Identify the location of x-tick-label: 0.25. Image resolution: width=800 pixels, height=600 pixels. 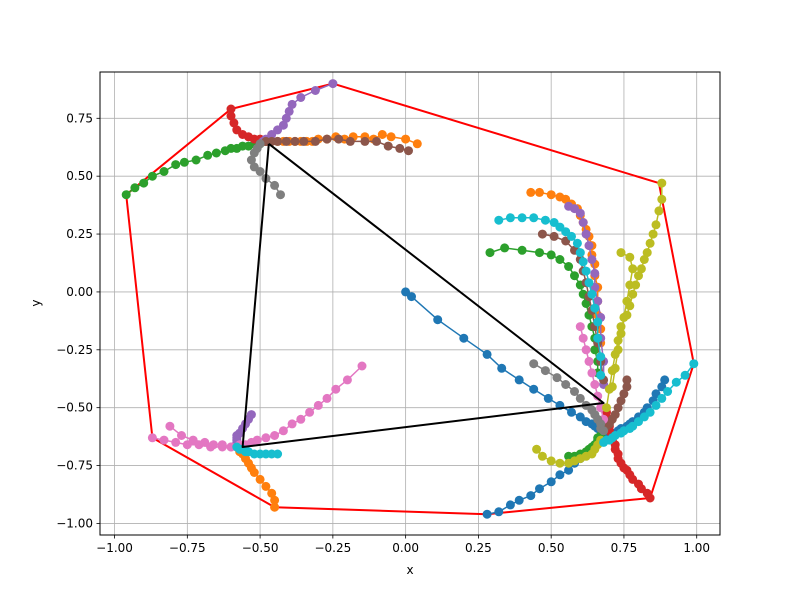
(478, 548).